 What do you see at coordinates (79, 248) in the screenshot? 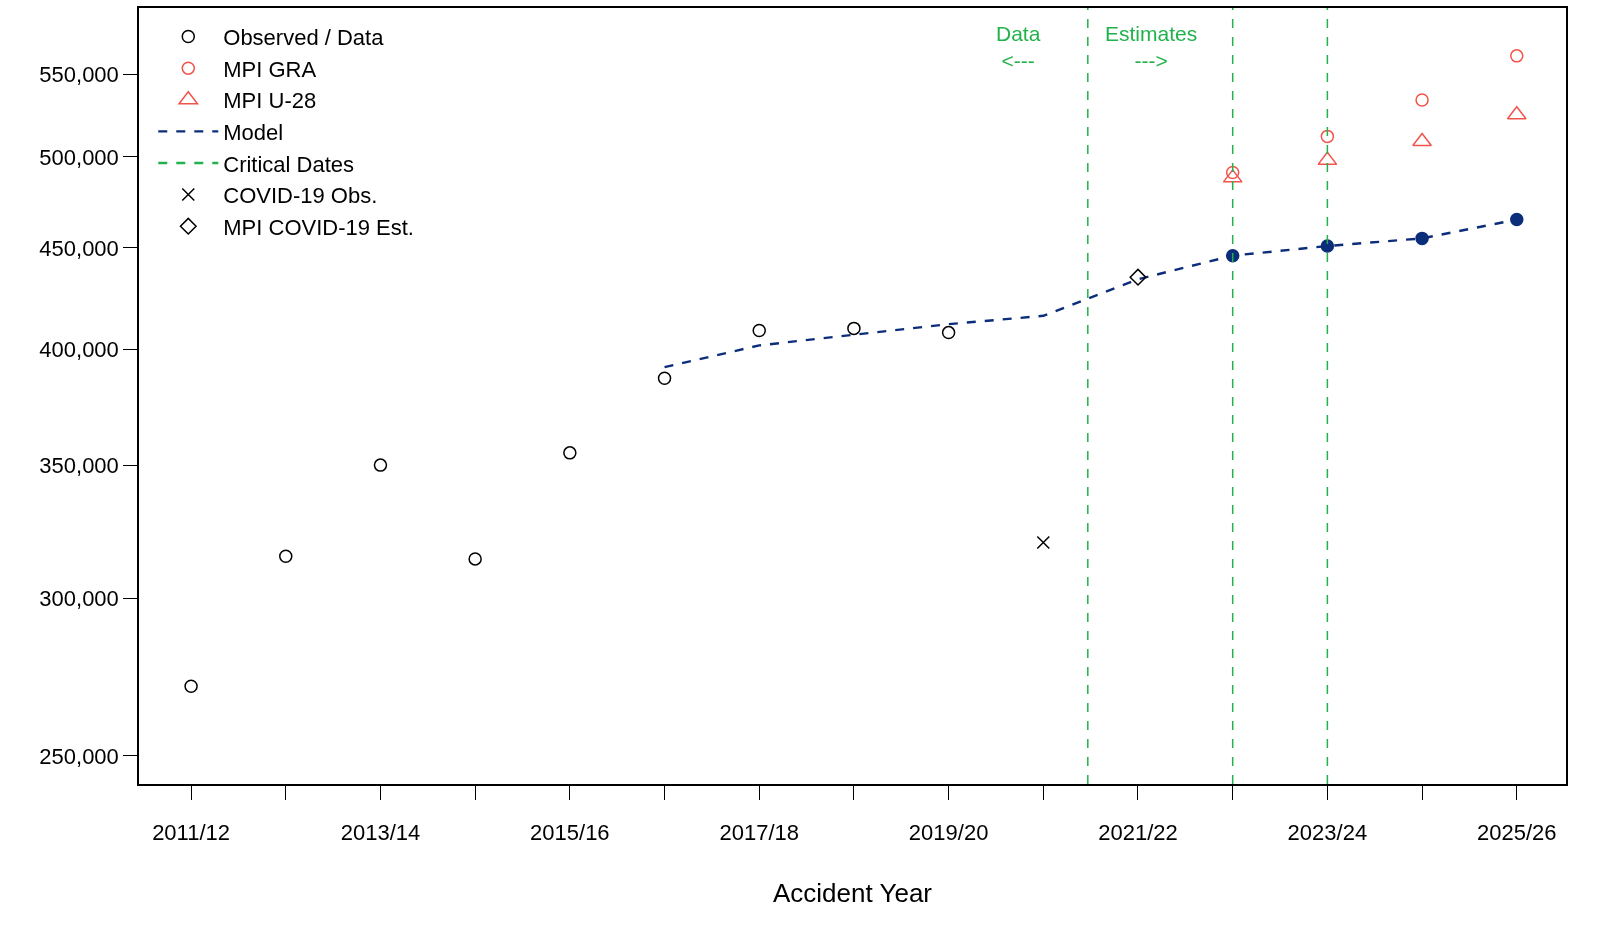
I see `y-tick-label: 450,000` at bounding box center [79, 248].